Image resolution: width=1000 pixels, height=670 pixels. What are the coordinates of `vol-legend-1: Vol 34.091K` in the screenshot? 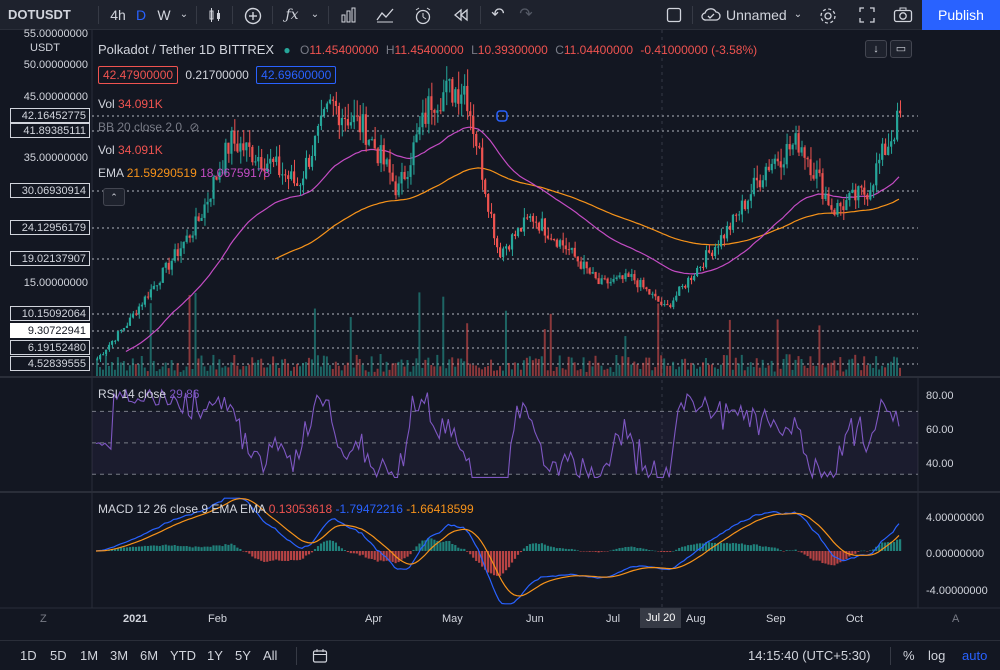 It's located at (130, 104).